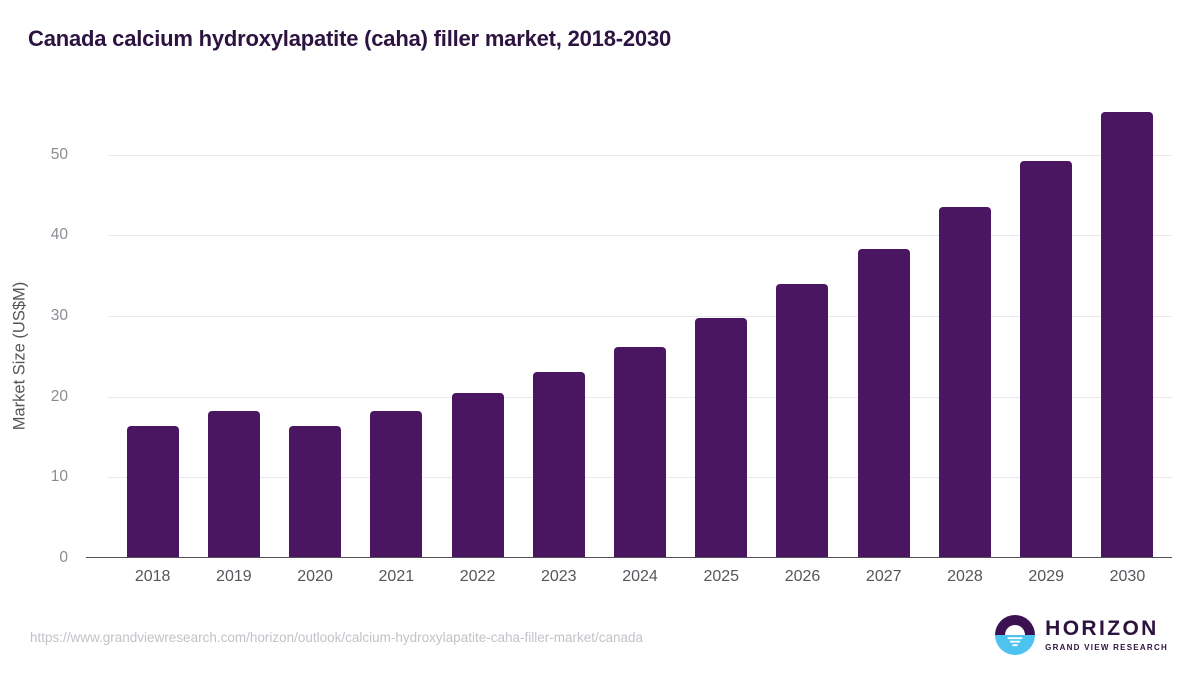  I want to click on x-axis-tick-label: 2022, so click(477, 576).